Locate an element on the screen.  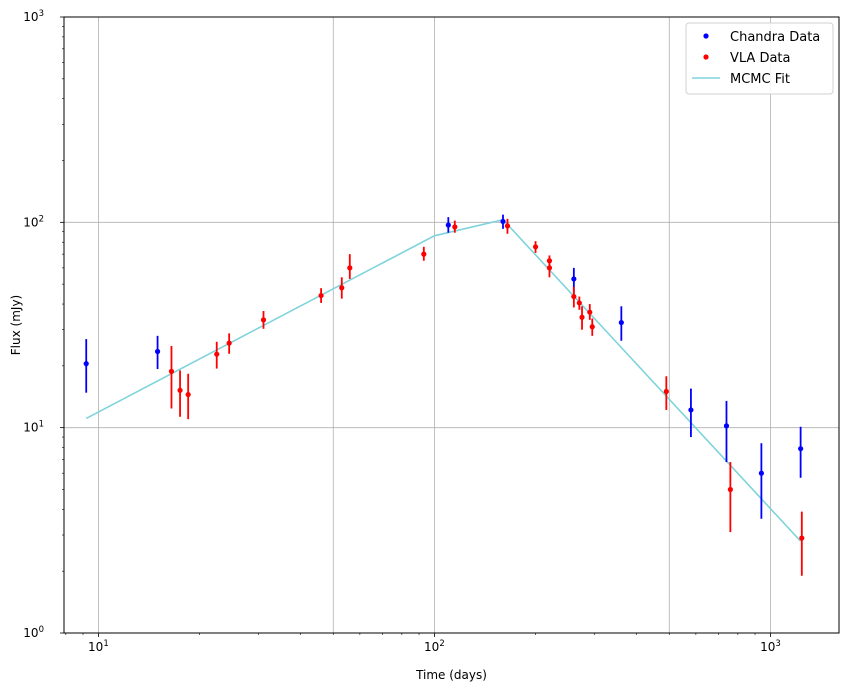
legend: Chandra Data VLA Data MCMC Fit is located at coordinates (759, 58).